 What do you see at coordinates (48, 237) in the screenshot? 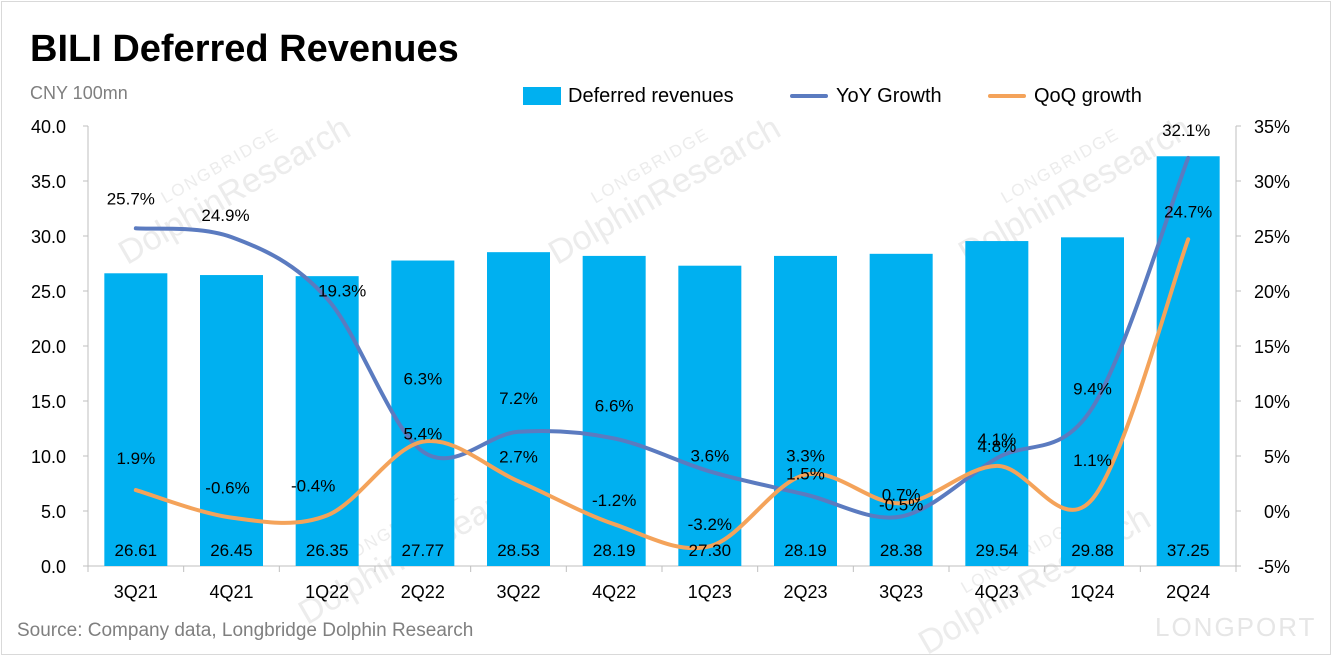
I see `y-left-tick-label: 30.0` at bounding box center [48, 237].